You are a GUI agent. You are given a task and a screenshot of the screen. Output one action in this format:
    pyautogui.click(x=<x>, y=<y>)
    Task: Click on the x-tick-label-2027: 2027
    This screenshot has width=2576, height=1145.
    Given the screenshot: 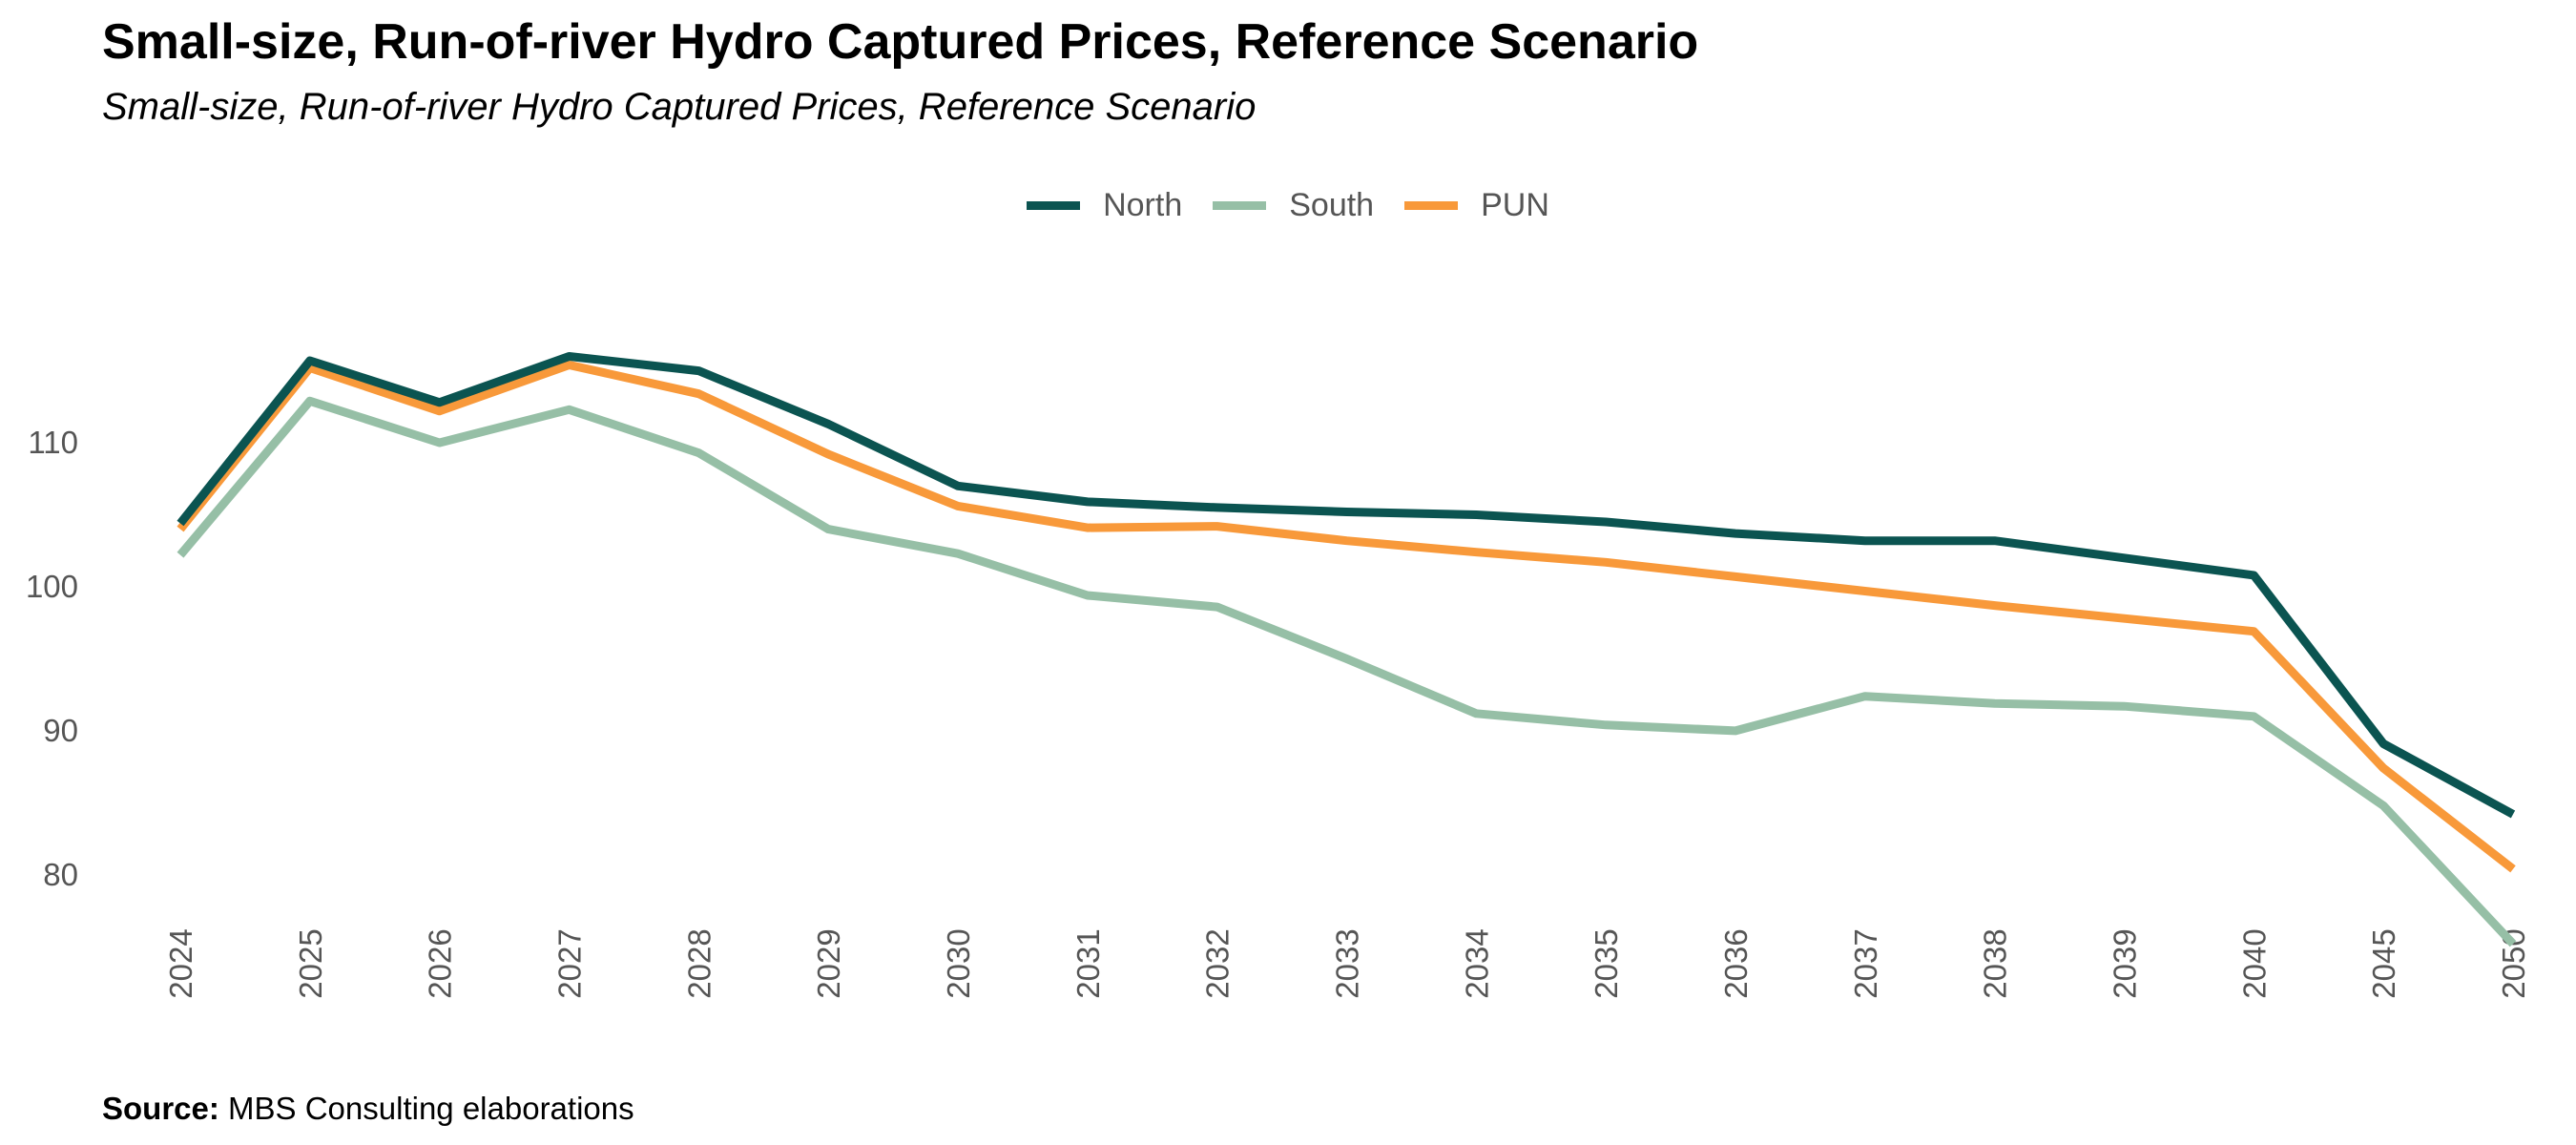 What is the action you would take?
    pyautogui.click(x=570, y=963)
    